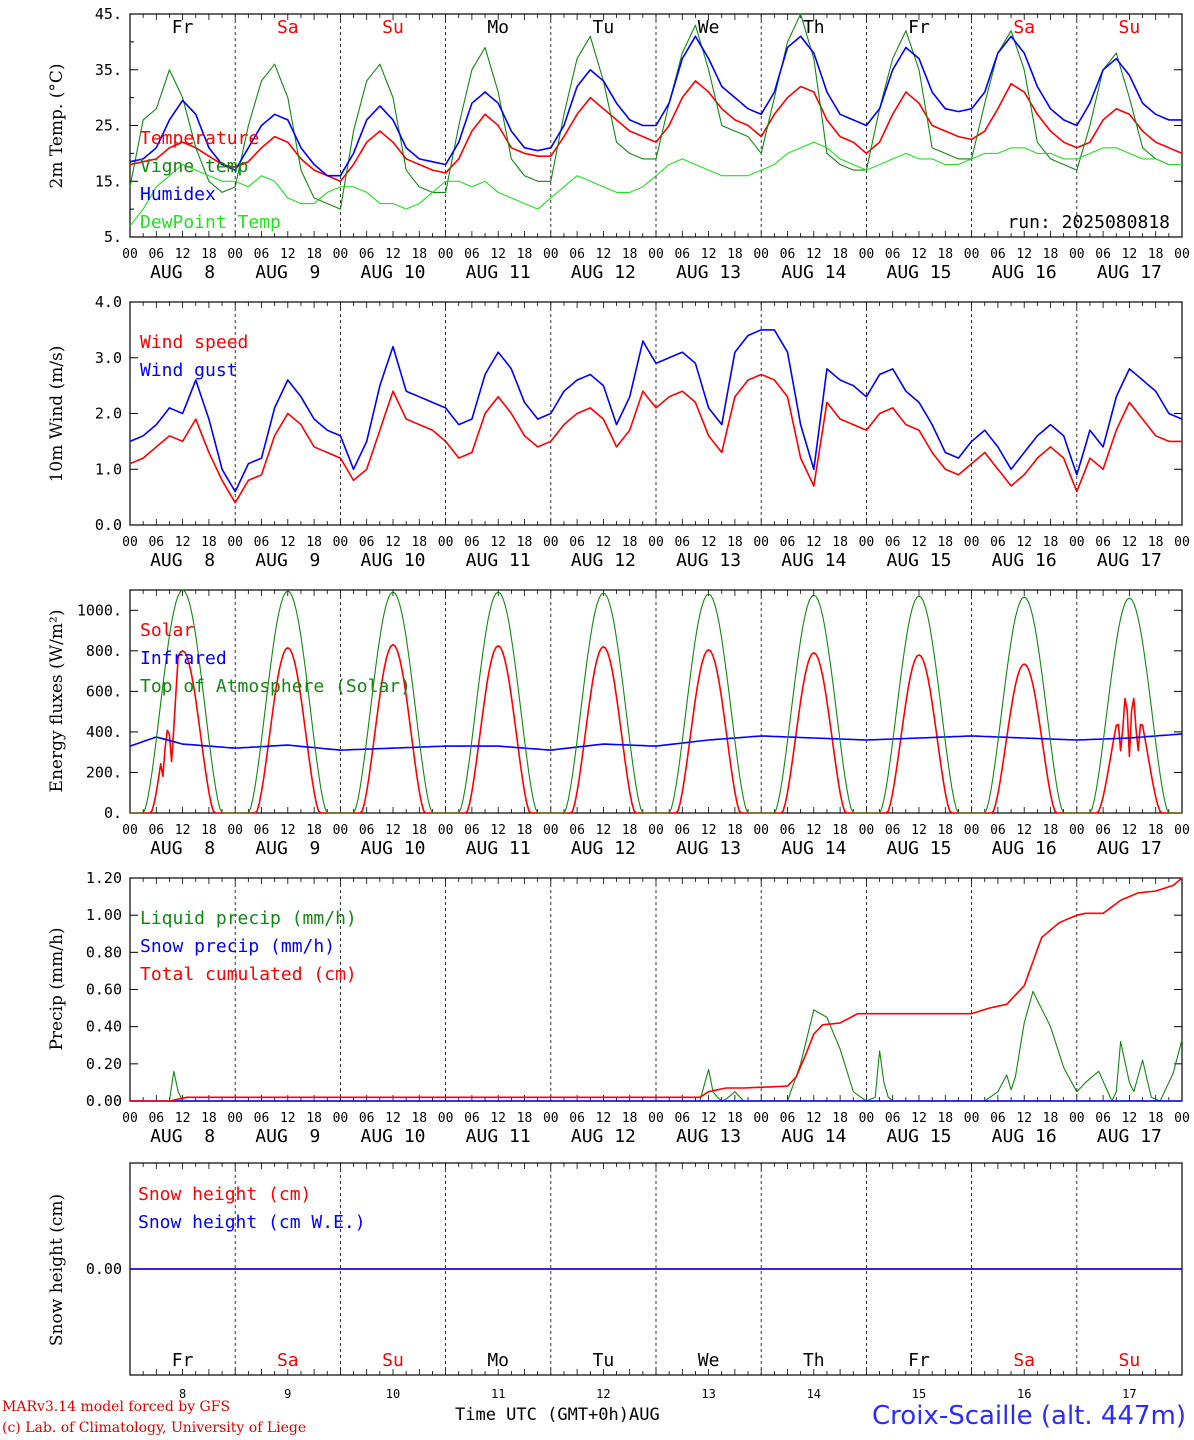 Image resolution: width=1194 pixels, height=1440 pixels. Describe the element at coordinates (108, 302) in the screenshot. I see `y-tick-label: 4.0` at that location.